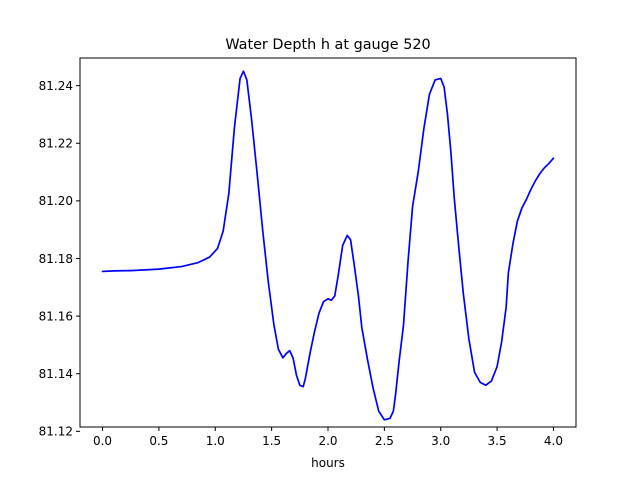 The image size is (640, 480). What do you see at coordinates (56, 316) in the screenshot?
I see `y-tick-label: 81.16` at bounding box center [56, 316].